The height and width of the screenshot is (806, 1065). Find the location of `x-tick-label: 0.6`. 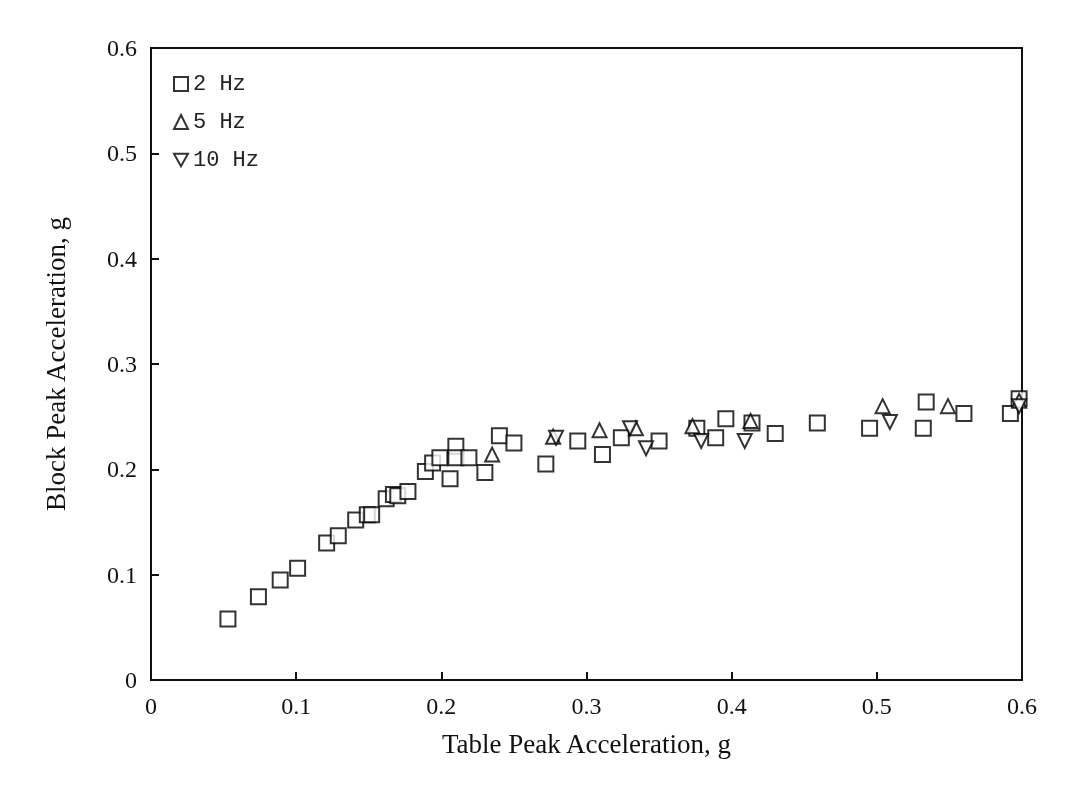

x-tick-label: 0.6 is located at coordinates (1022, 706).